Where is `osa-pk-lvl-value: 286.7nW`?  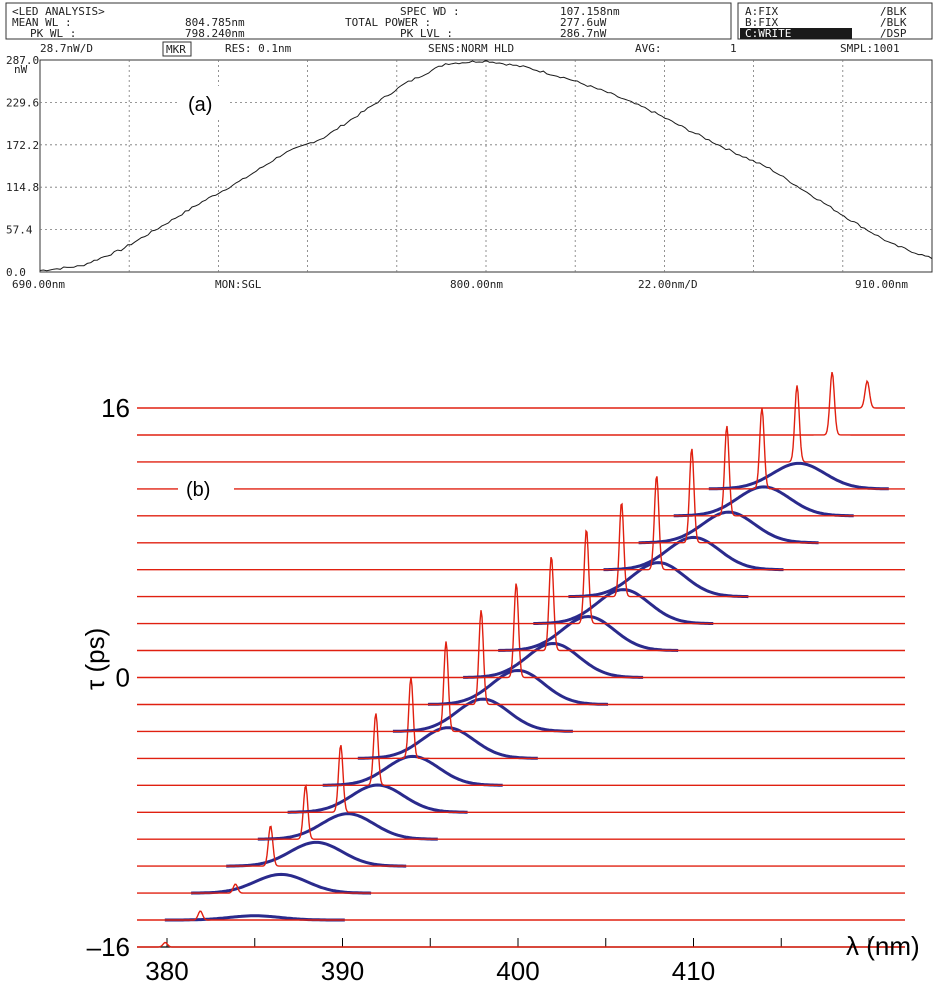
osa-pk-lvl-value: 286.7nW is located at coordinates (583, 33).